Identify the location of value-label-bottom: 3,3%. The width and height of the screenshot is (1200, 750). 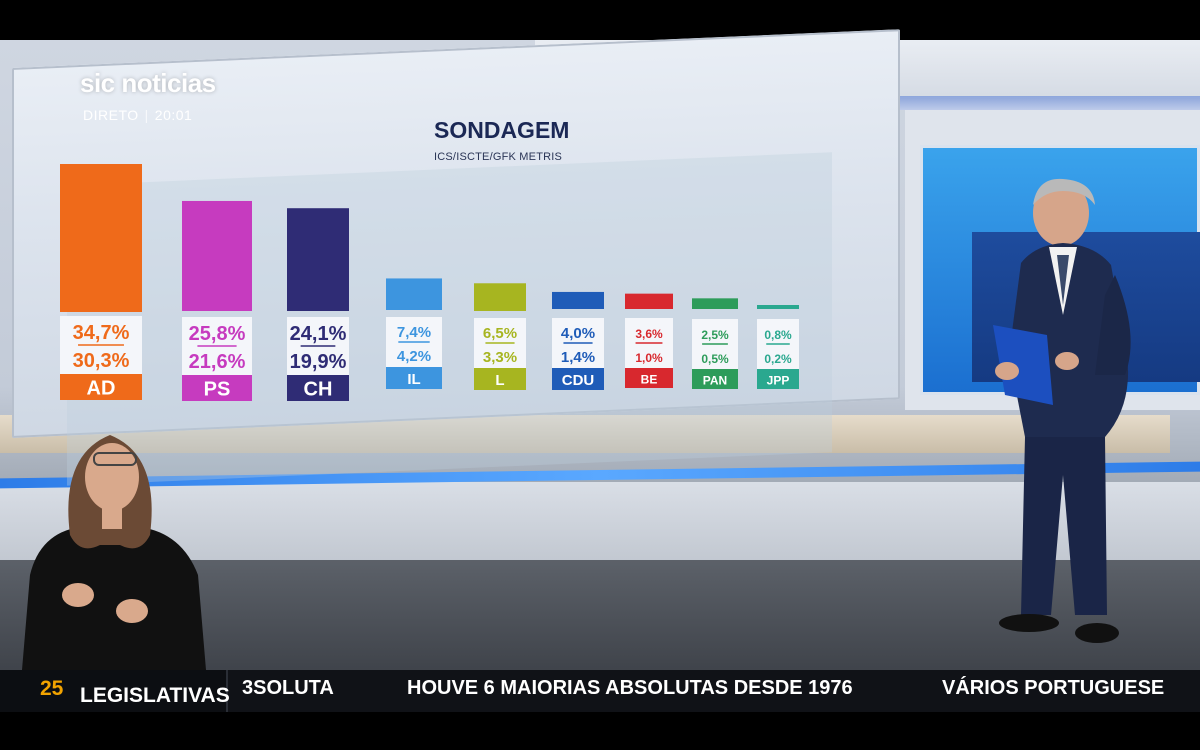
(500, 357).